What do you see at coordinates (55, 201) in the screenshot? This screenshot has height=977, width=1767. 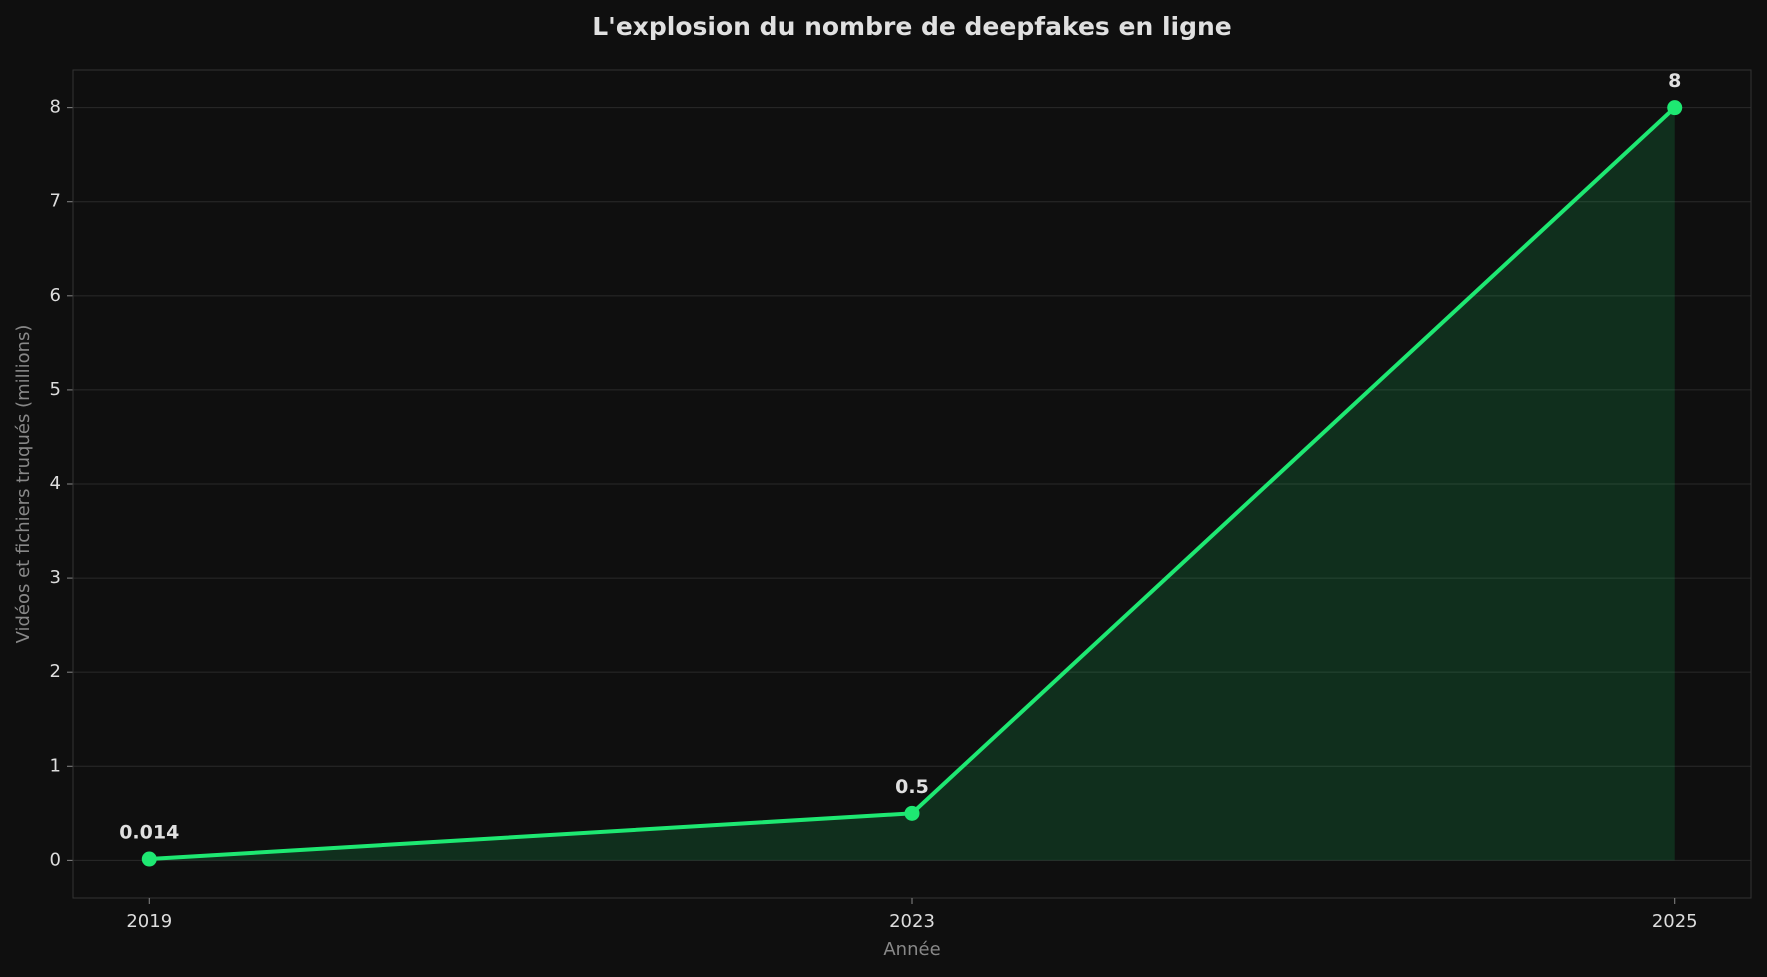 I see `y-tick-label: 7` at bounding box center [55, 201].